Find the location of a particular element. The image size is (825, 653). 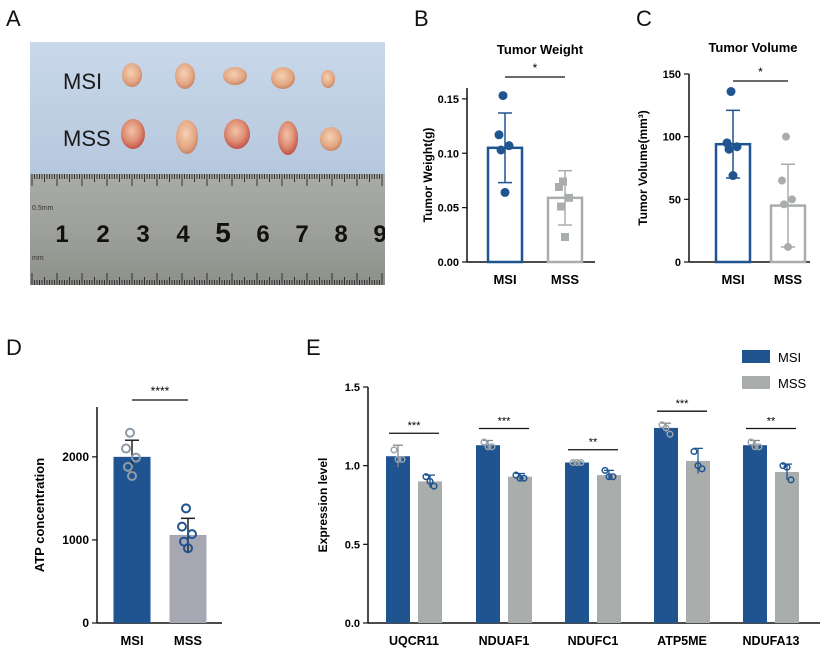

y-tick-label: 0.0 is located at coordinates (352, 624).